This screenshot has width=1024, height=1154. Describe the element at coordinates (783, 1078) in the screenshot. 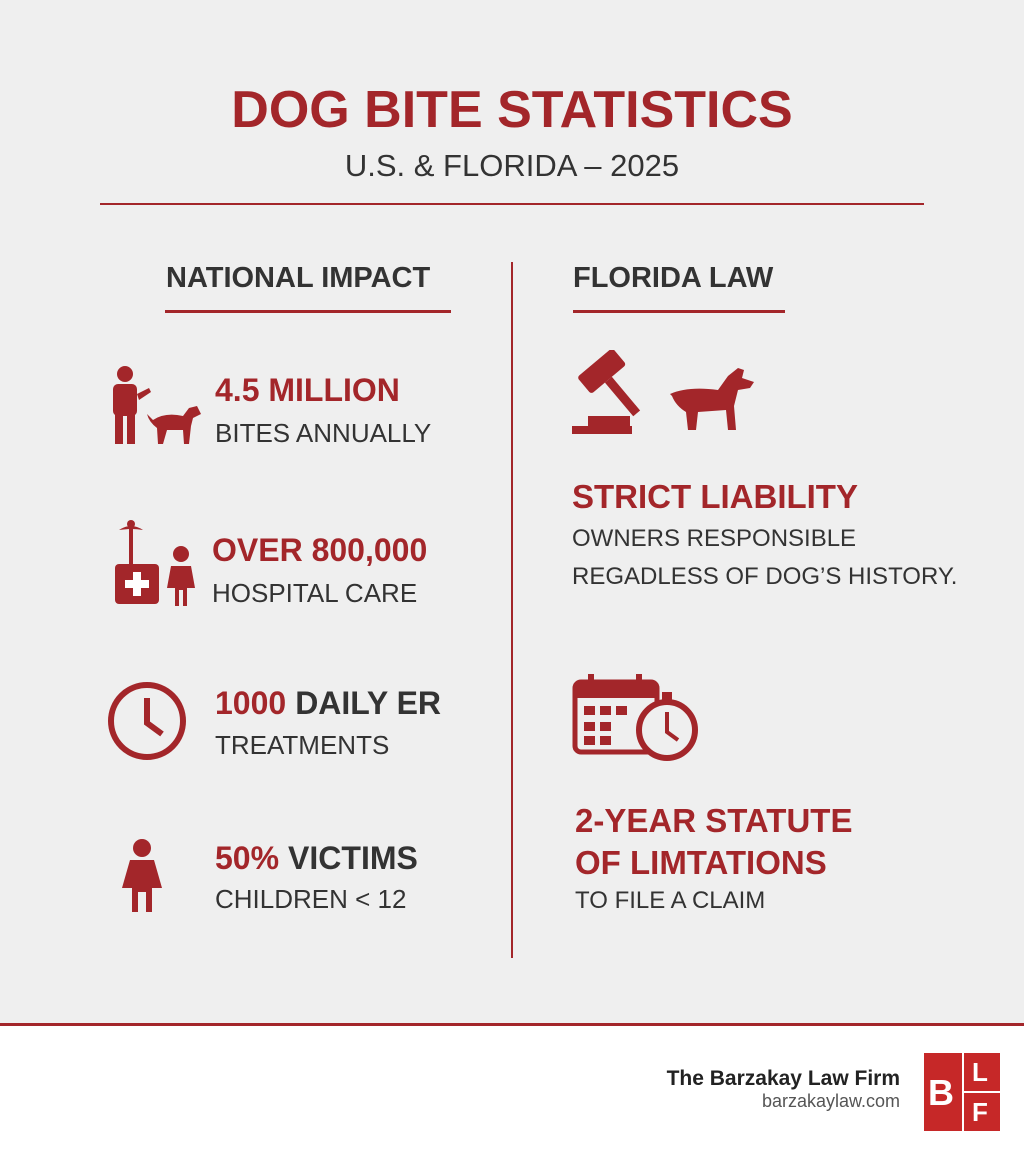

I see `firm-name: The Barzakay Law Firm` at that location.